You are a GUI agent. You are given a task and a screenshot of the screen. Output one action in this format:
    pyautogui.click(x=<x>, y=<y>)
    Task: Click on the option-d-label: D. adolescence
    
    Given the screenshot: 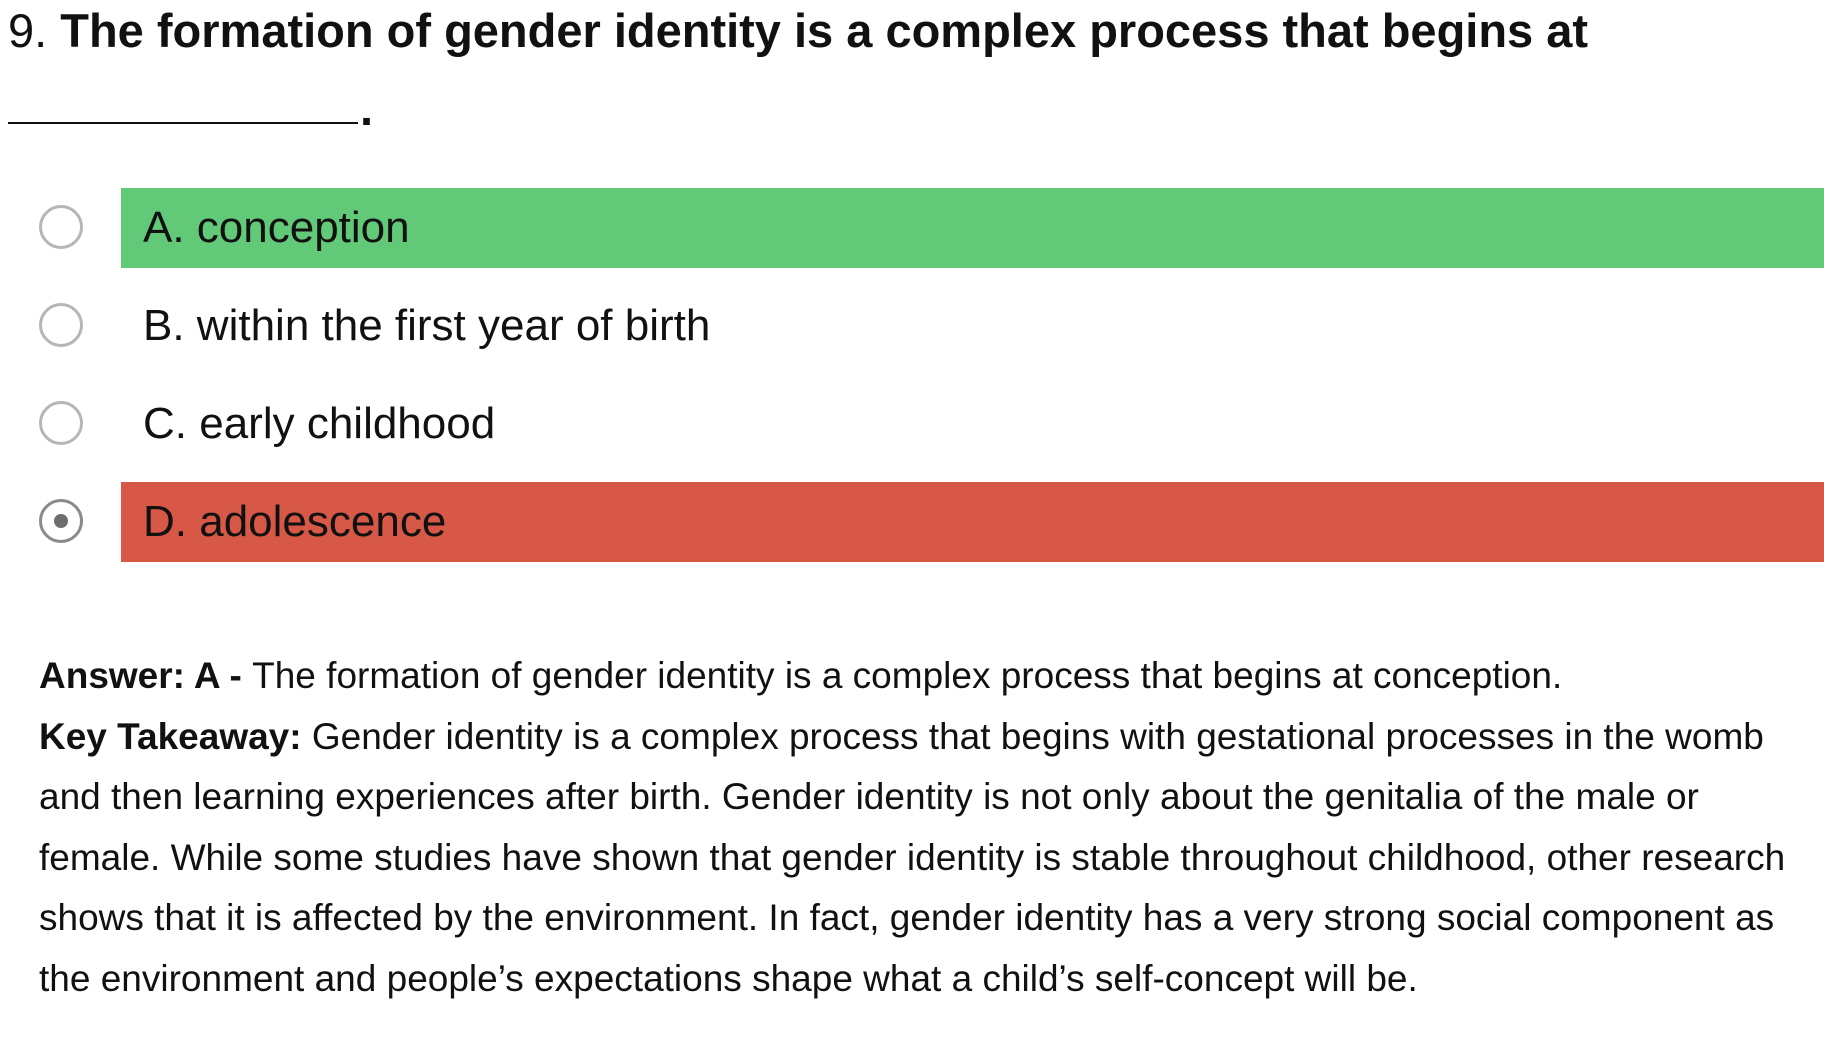 What is the action you would take?
    pyautogui.click(x=295, y=521)
    